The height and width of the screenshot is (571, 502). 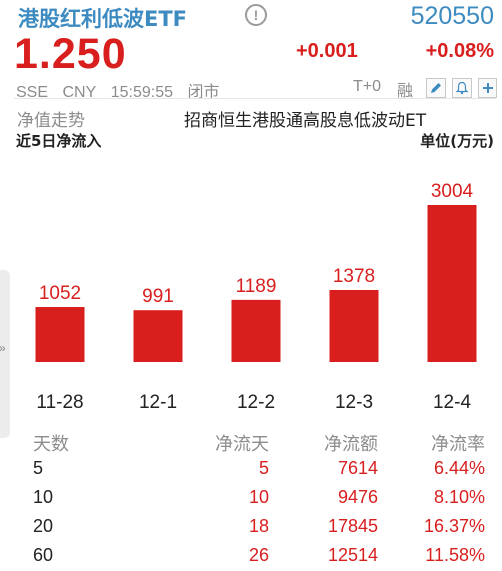 I want to click on table-cell: 12514, so click(x=352, y=555).